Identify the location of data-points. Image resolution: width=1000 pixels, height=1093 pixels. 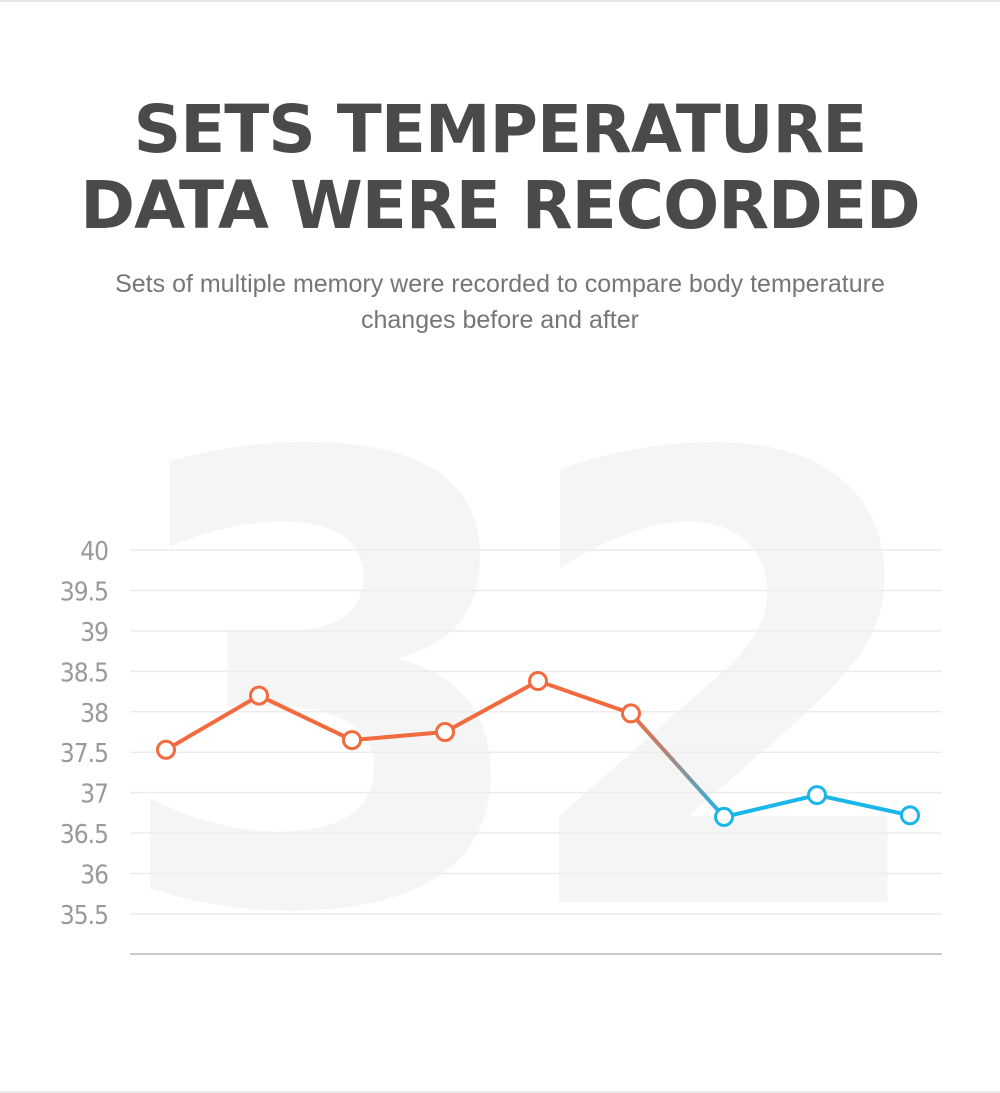
(538, 749).